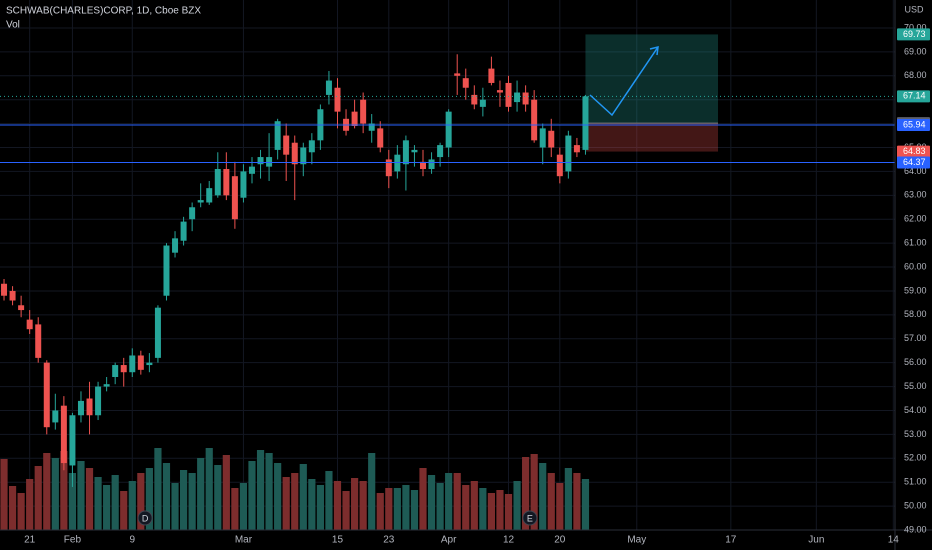  I want to click on y-tick-label: 58.00, so click(915, 314).